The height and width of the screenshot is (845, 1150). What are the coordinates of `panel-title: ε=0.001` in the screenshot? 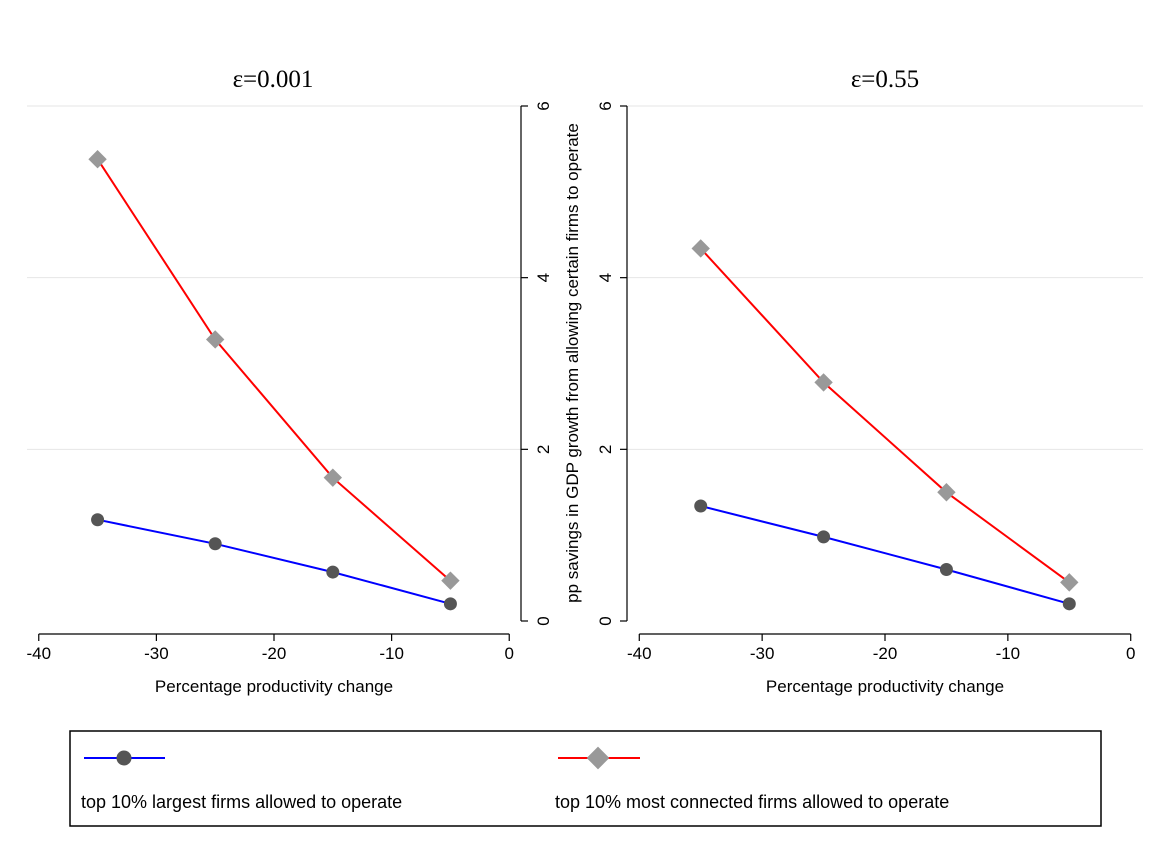 It's located at (273, 79).